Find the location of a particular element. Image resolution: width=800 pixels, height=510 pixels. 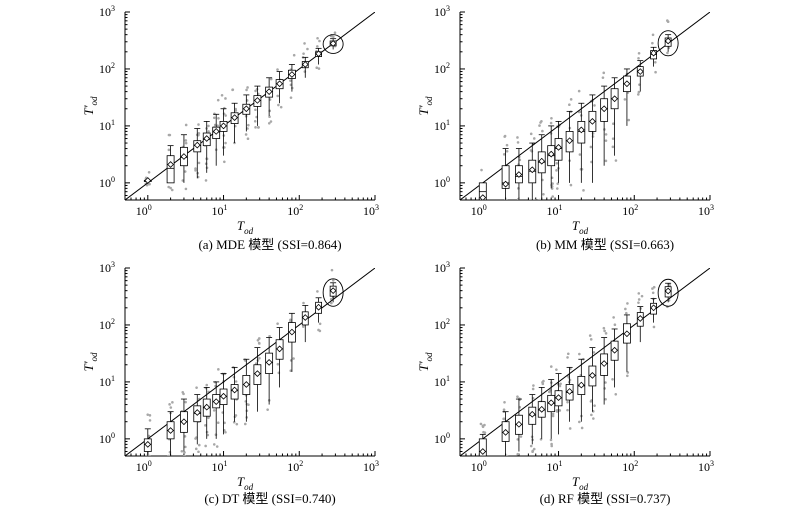

y-axis-label: T'od is located at coordinates (425, 362).